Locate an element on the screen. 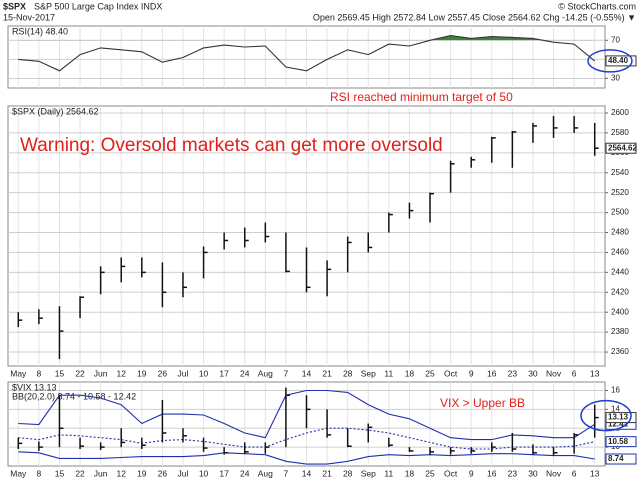 The width and height of the screenshot is (640, 481). y-tick-label: 2420 is located at coordinates (620, 291).